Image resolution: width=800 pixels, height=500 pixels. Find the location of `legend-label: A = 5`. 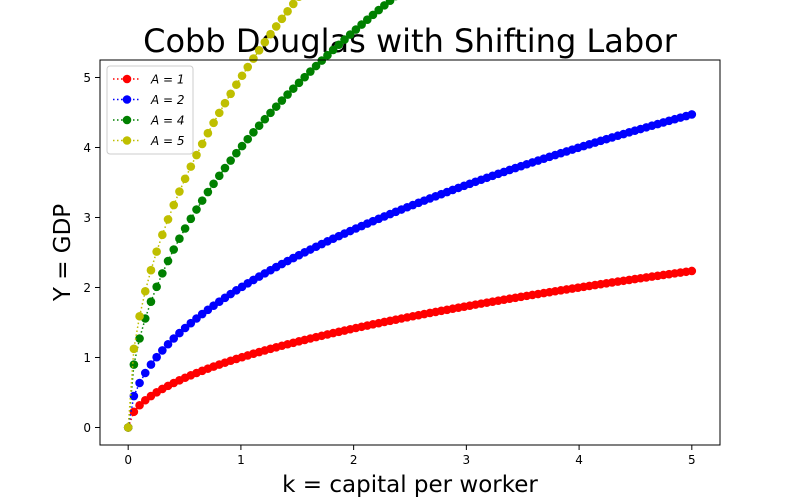

legend-label: A = 5 is located at coordinates (167, 141).